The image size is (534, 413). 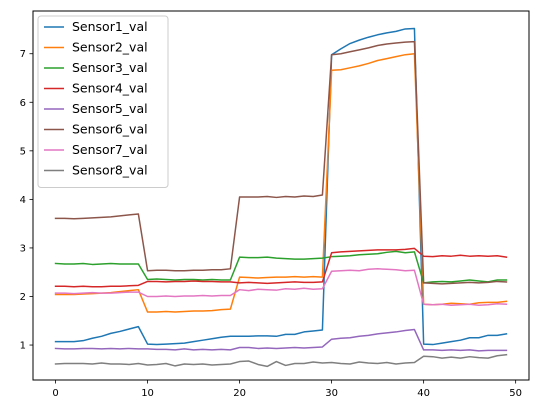 I want to click on y-tick-label: 4, so click(x=23, y=200).